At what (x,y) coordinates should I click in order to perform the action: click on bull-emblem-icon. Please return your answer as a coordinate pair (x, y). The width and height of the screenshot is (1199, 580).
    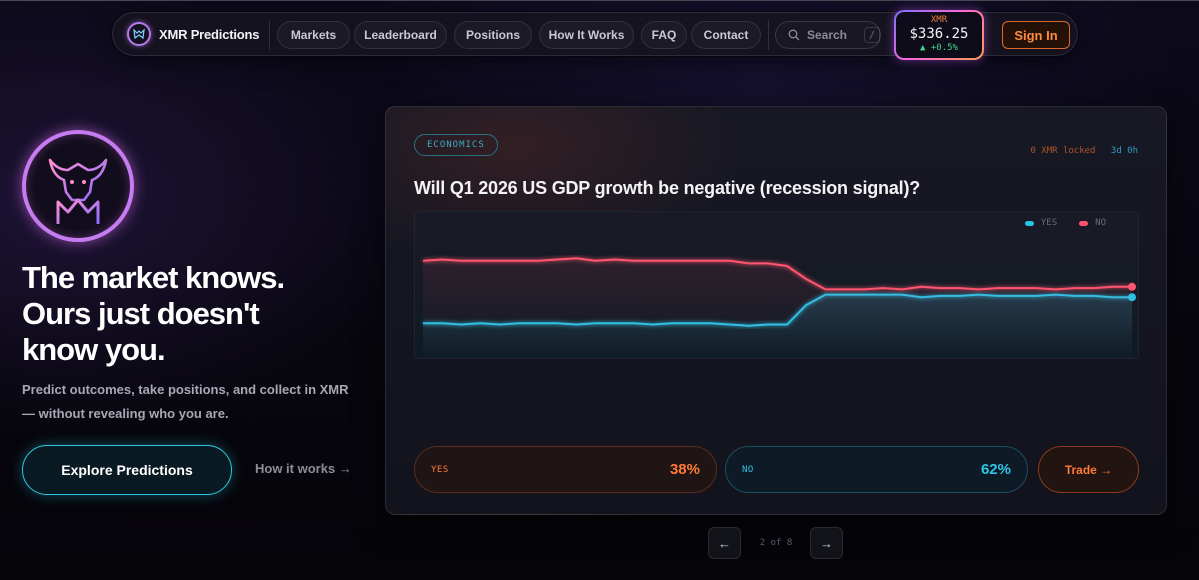
    Looking at the image, I should click on (78, 186).